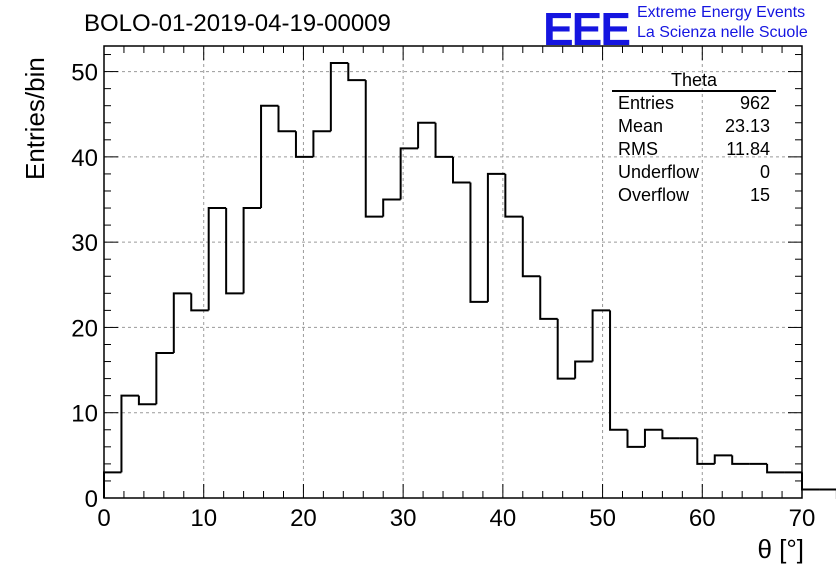  Describe the element at coordinates (694, 81) in the screenshot. I see `stats-title: Theta` at that location.